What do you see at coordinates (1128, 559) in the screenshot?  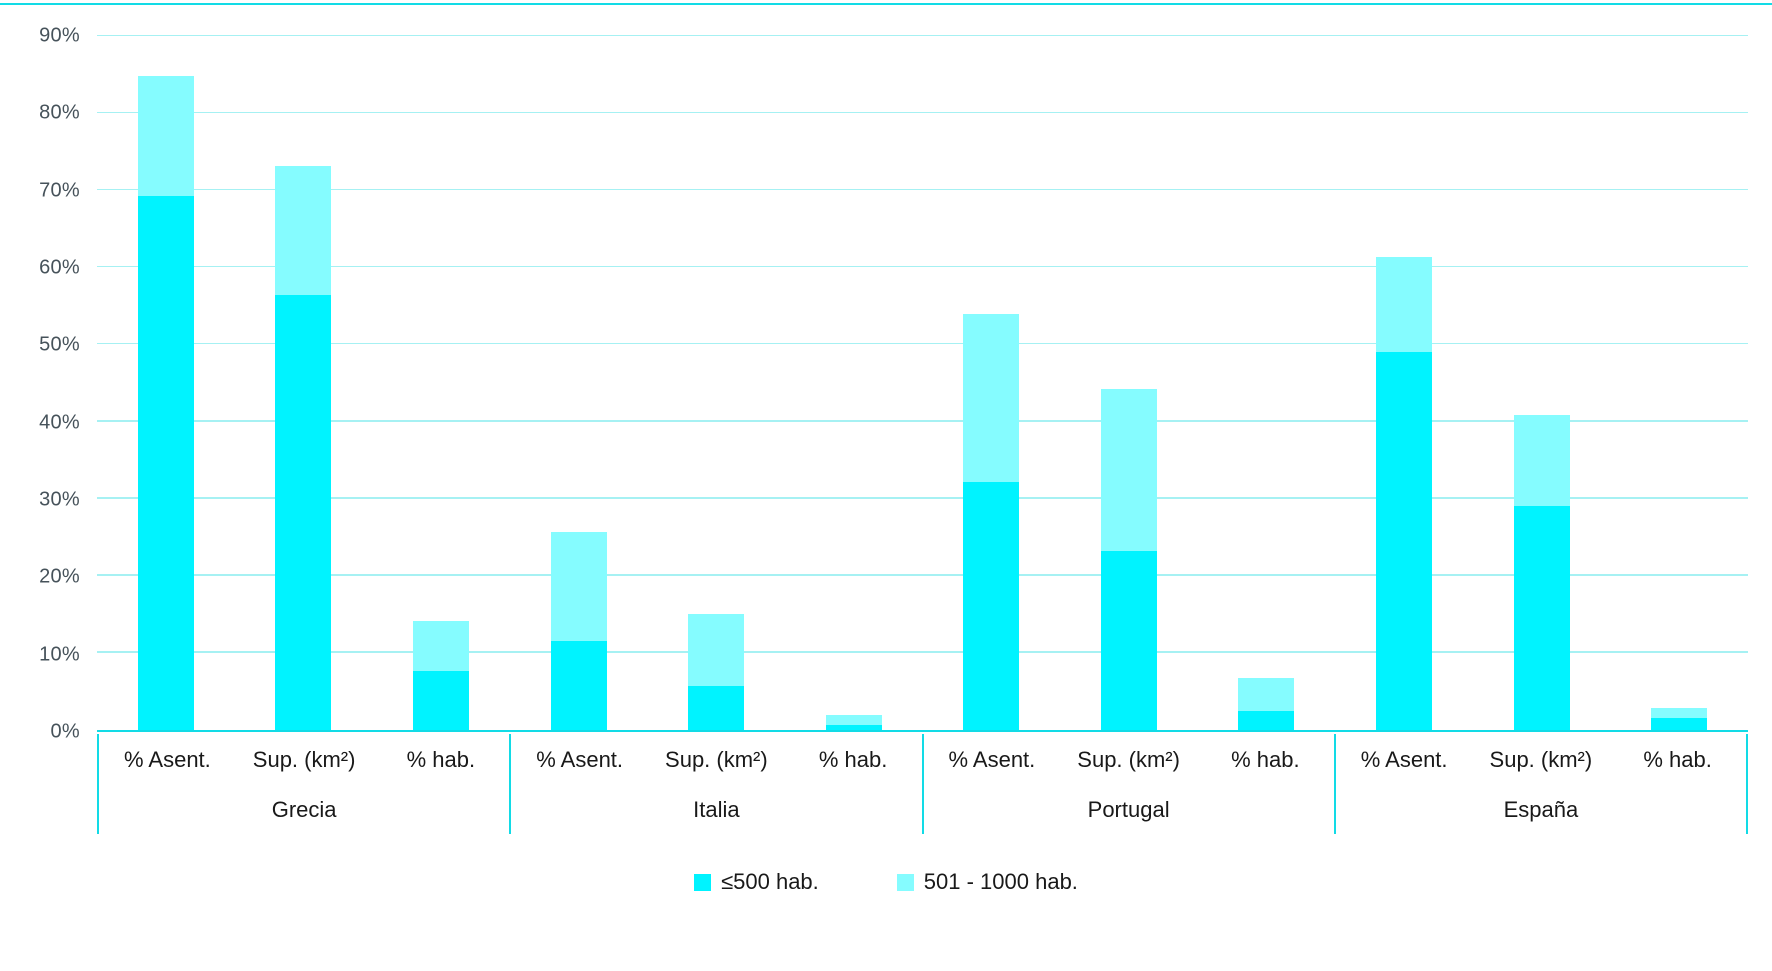 I see `stacked-bar-Portugal-Sup. (km²)` at bounding box center [1128, 559].